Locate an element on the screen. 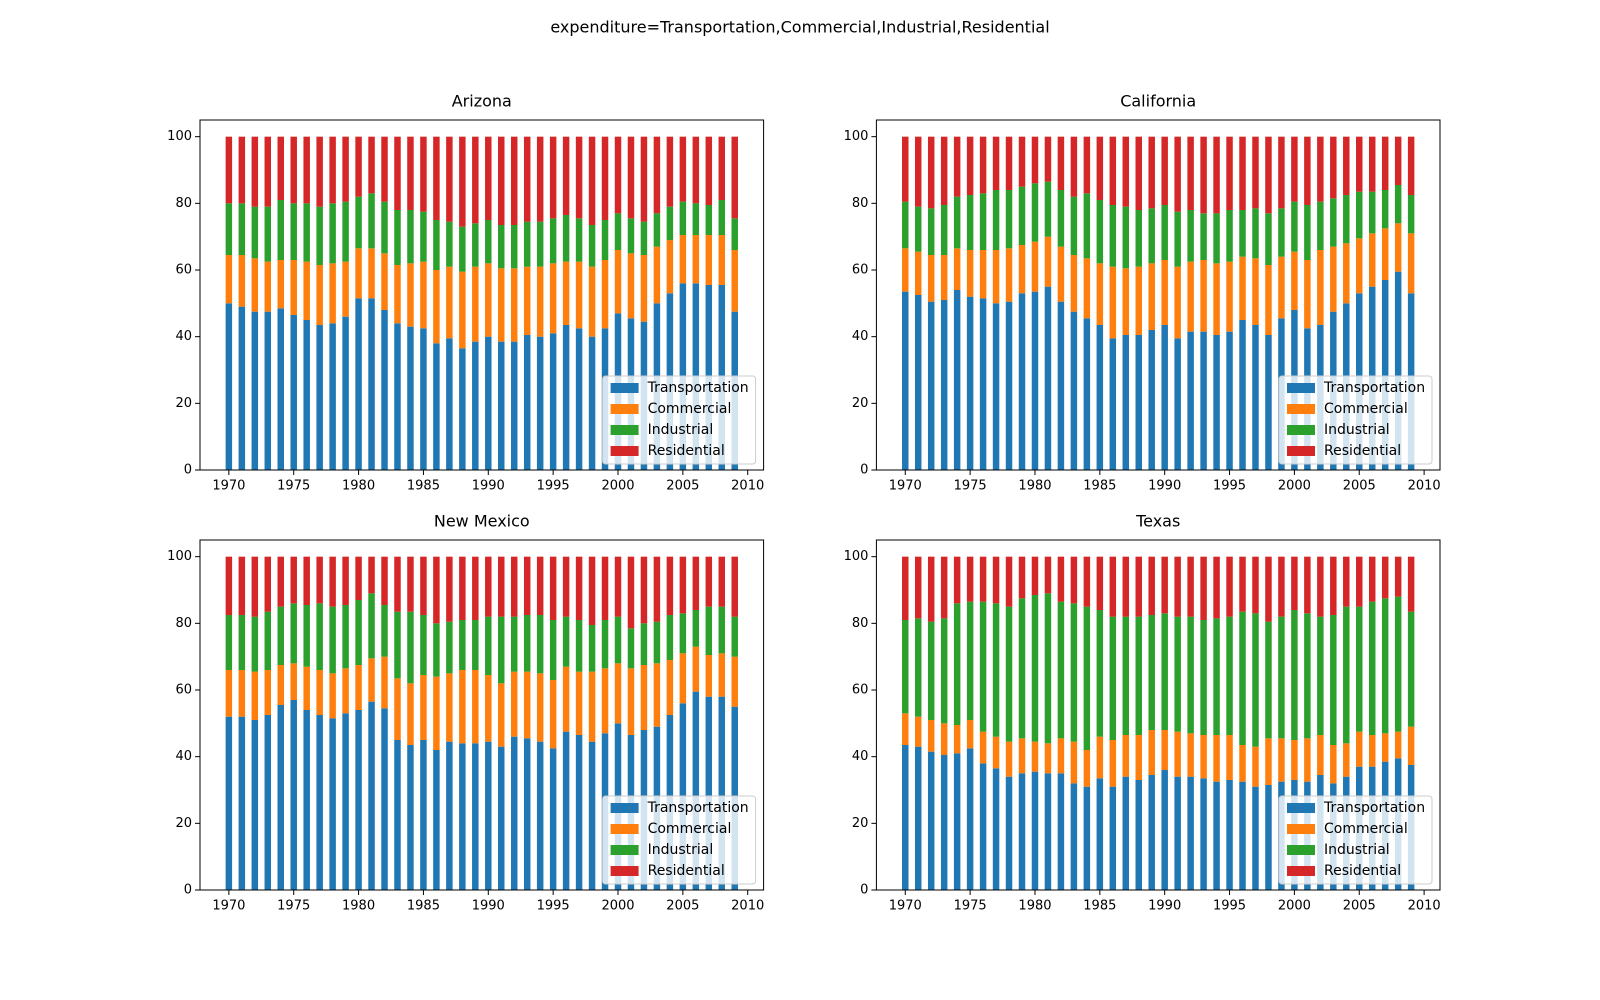 This screenshot has width=1600, height=1000. x-tick-label: 1990 is located at coordinates (1164, 906).